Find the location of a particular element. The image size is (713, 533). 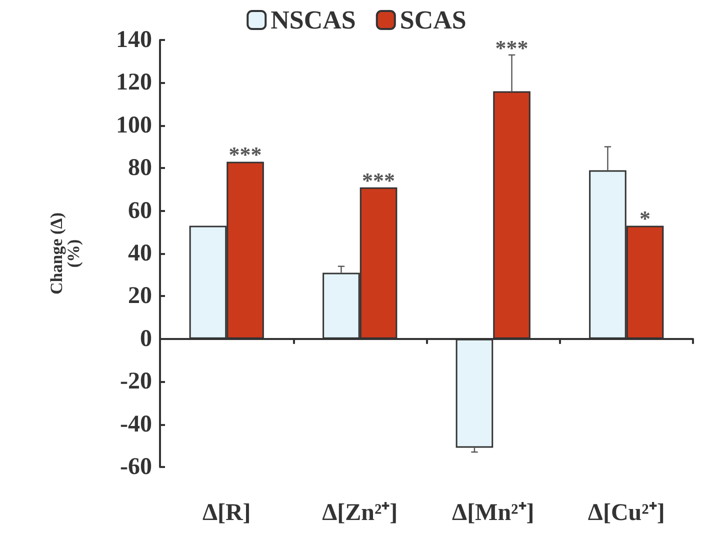

y-tick-label: -20 is located at coordinates (136, 381).